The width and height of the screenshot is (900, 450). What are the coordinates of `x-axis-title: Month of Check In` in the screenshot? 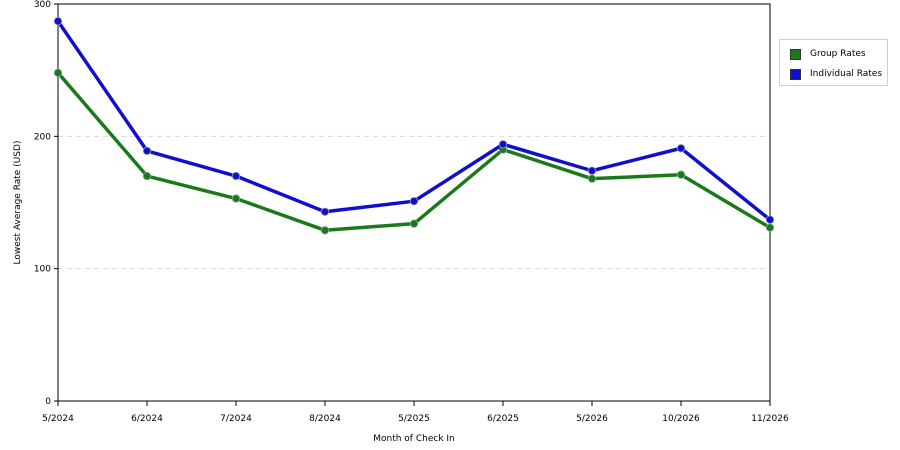 It's located at (414, 439).